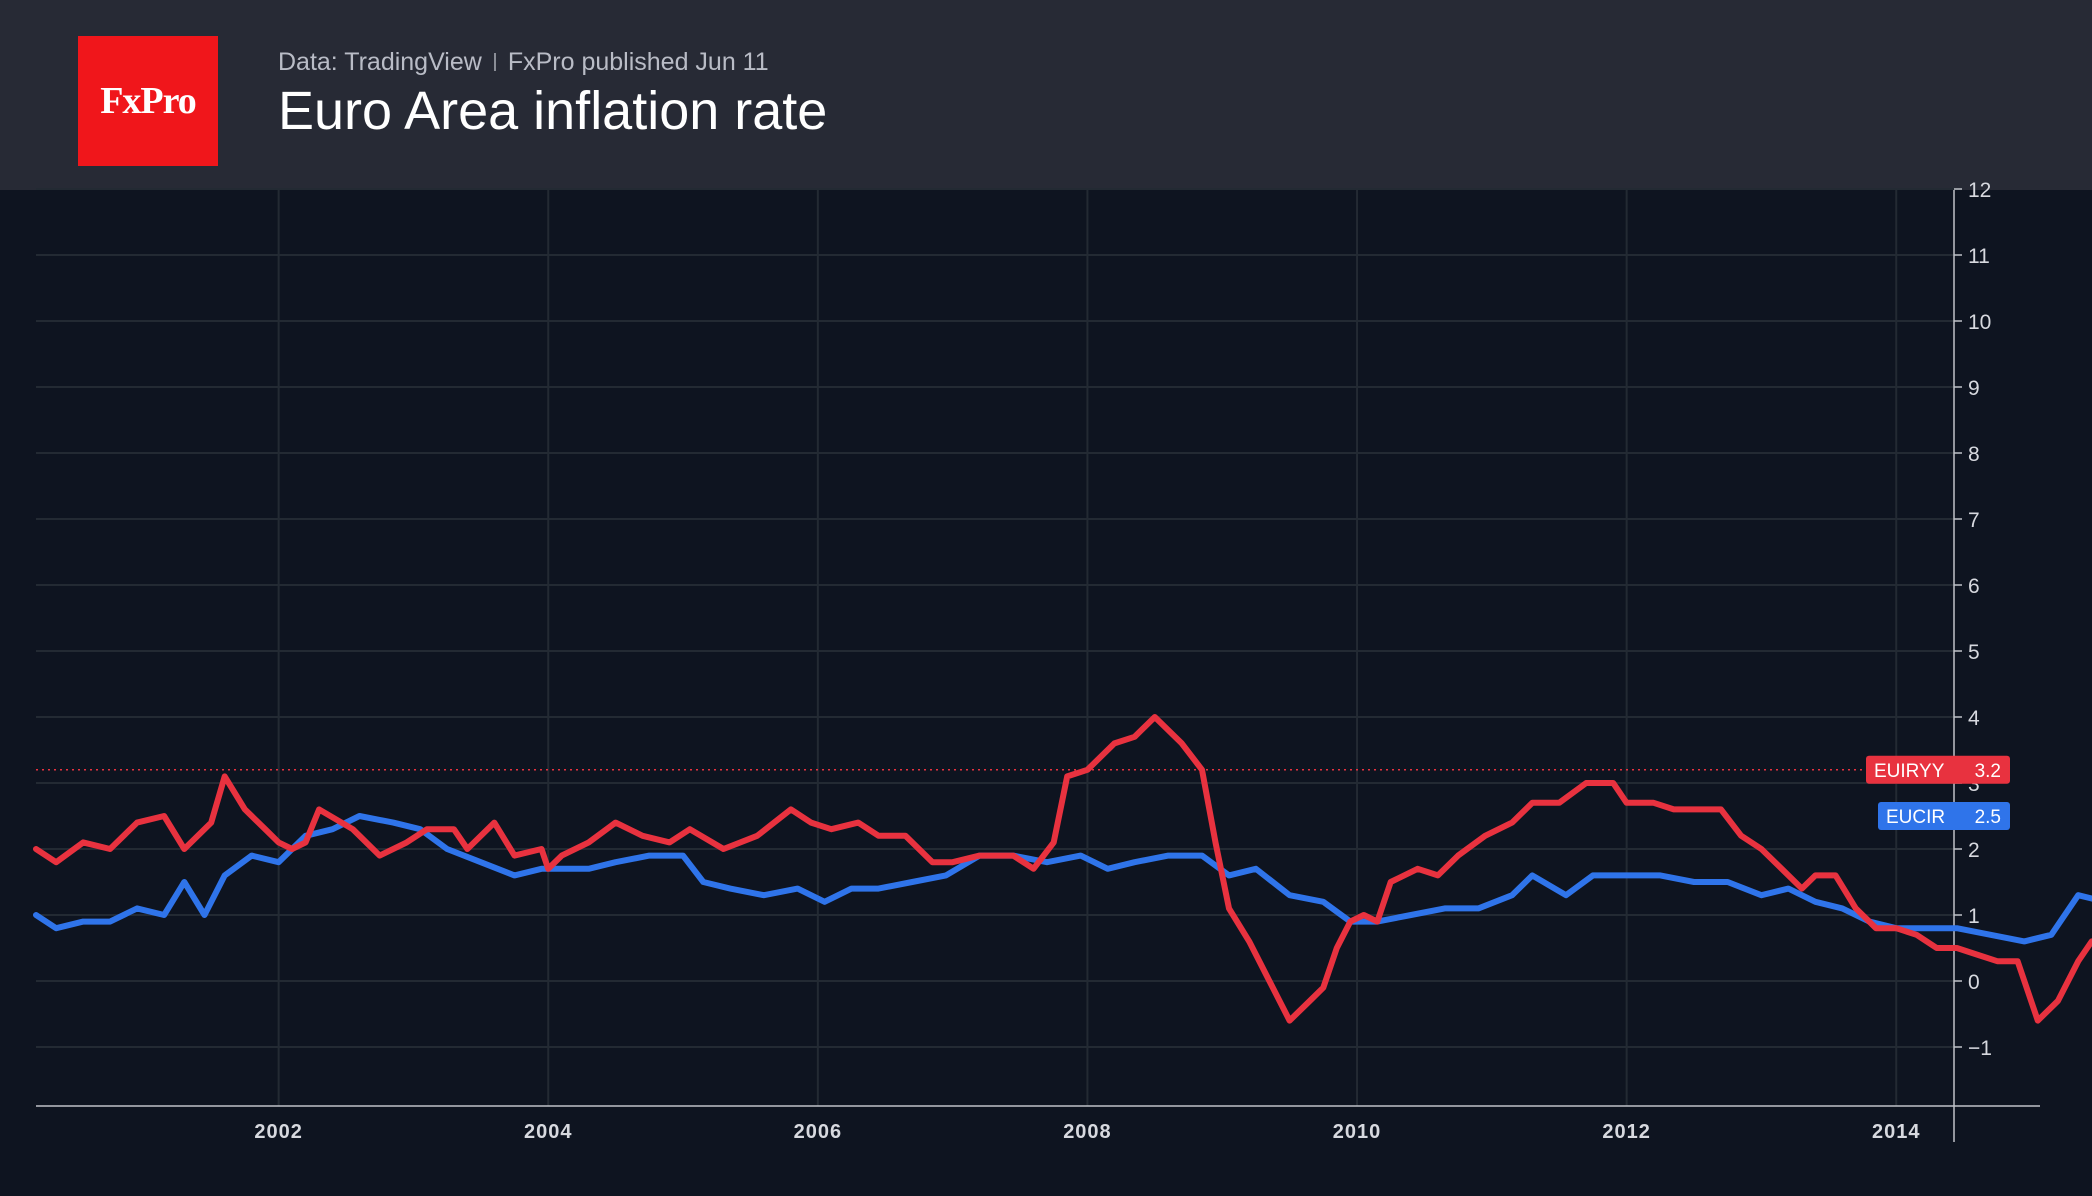 The height and width of the screenshot is (1196, 2092). What do you see at coordinates (638, 62) in the screenshot?
I see `published-text: FxPro published Jun 11` at bounding box center [638, 62].